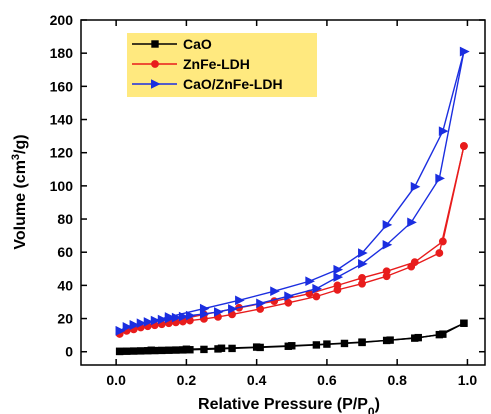 The height and width of the screenshot is (414, 491). What do you see at coordinates (468, 380) in the screenshot?
I see `x-tick-label: 1.0` at bounding box center [468, 380].